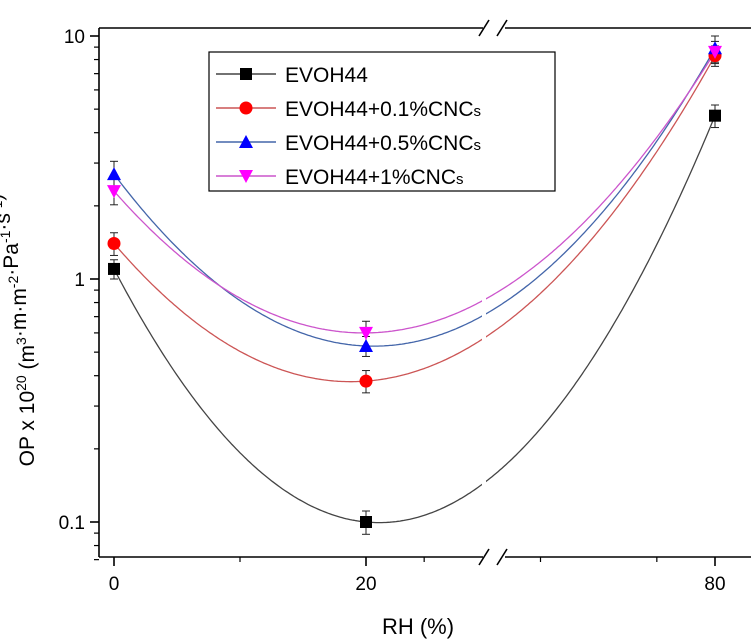 The image size is (751, 641). I want to click on x-axis-label: RH (%), so click(418, 626).